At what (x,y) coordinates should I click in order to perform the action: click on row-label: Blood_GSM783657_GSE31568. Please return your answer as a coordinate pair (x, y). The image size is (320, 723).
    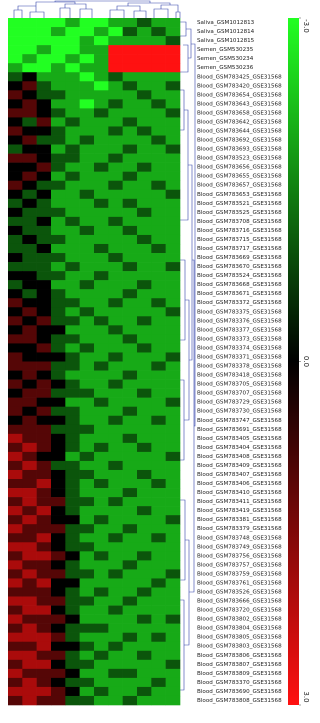
    Looking at the image, I should click on (239, 186).